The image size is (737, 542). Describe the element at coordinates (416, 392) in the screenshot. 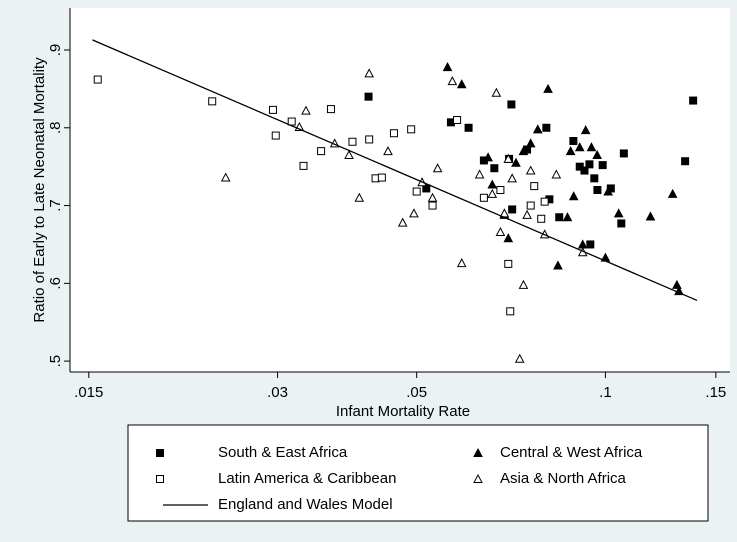

I see `x-tick-label: .05` at that location.